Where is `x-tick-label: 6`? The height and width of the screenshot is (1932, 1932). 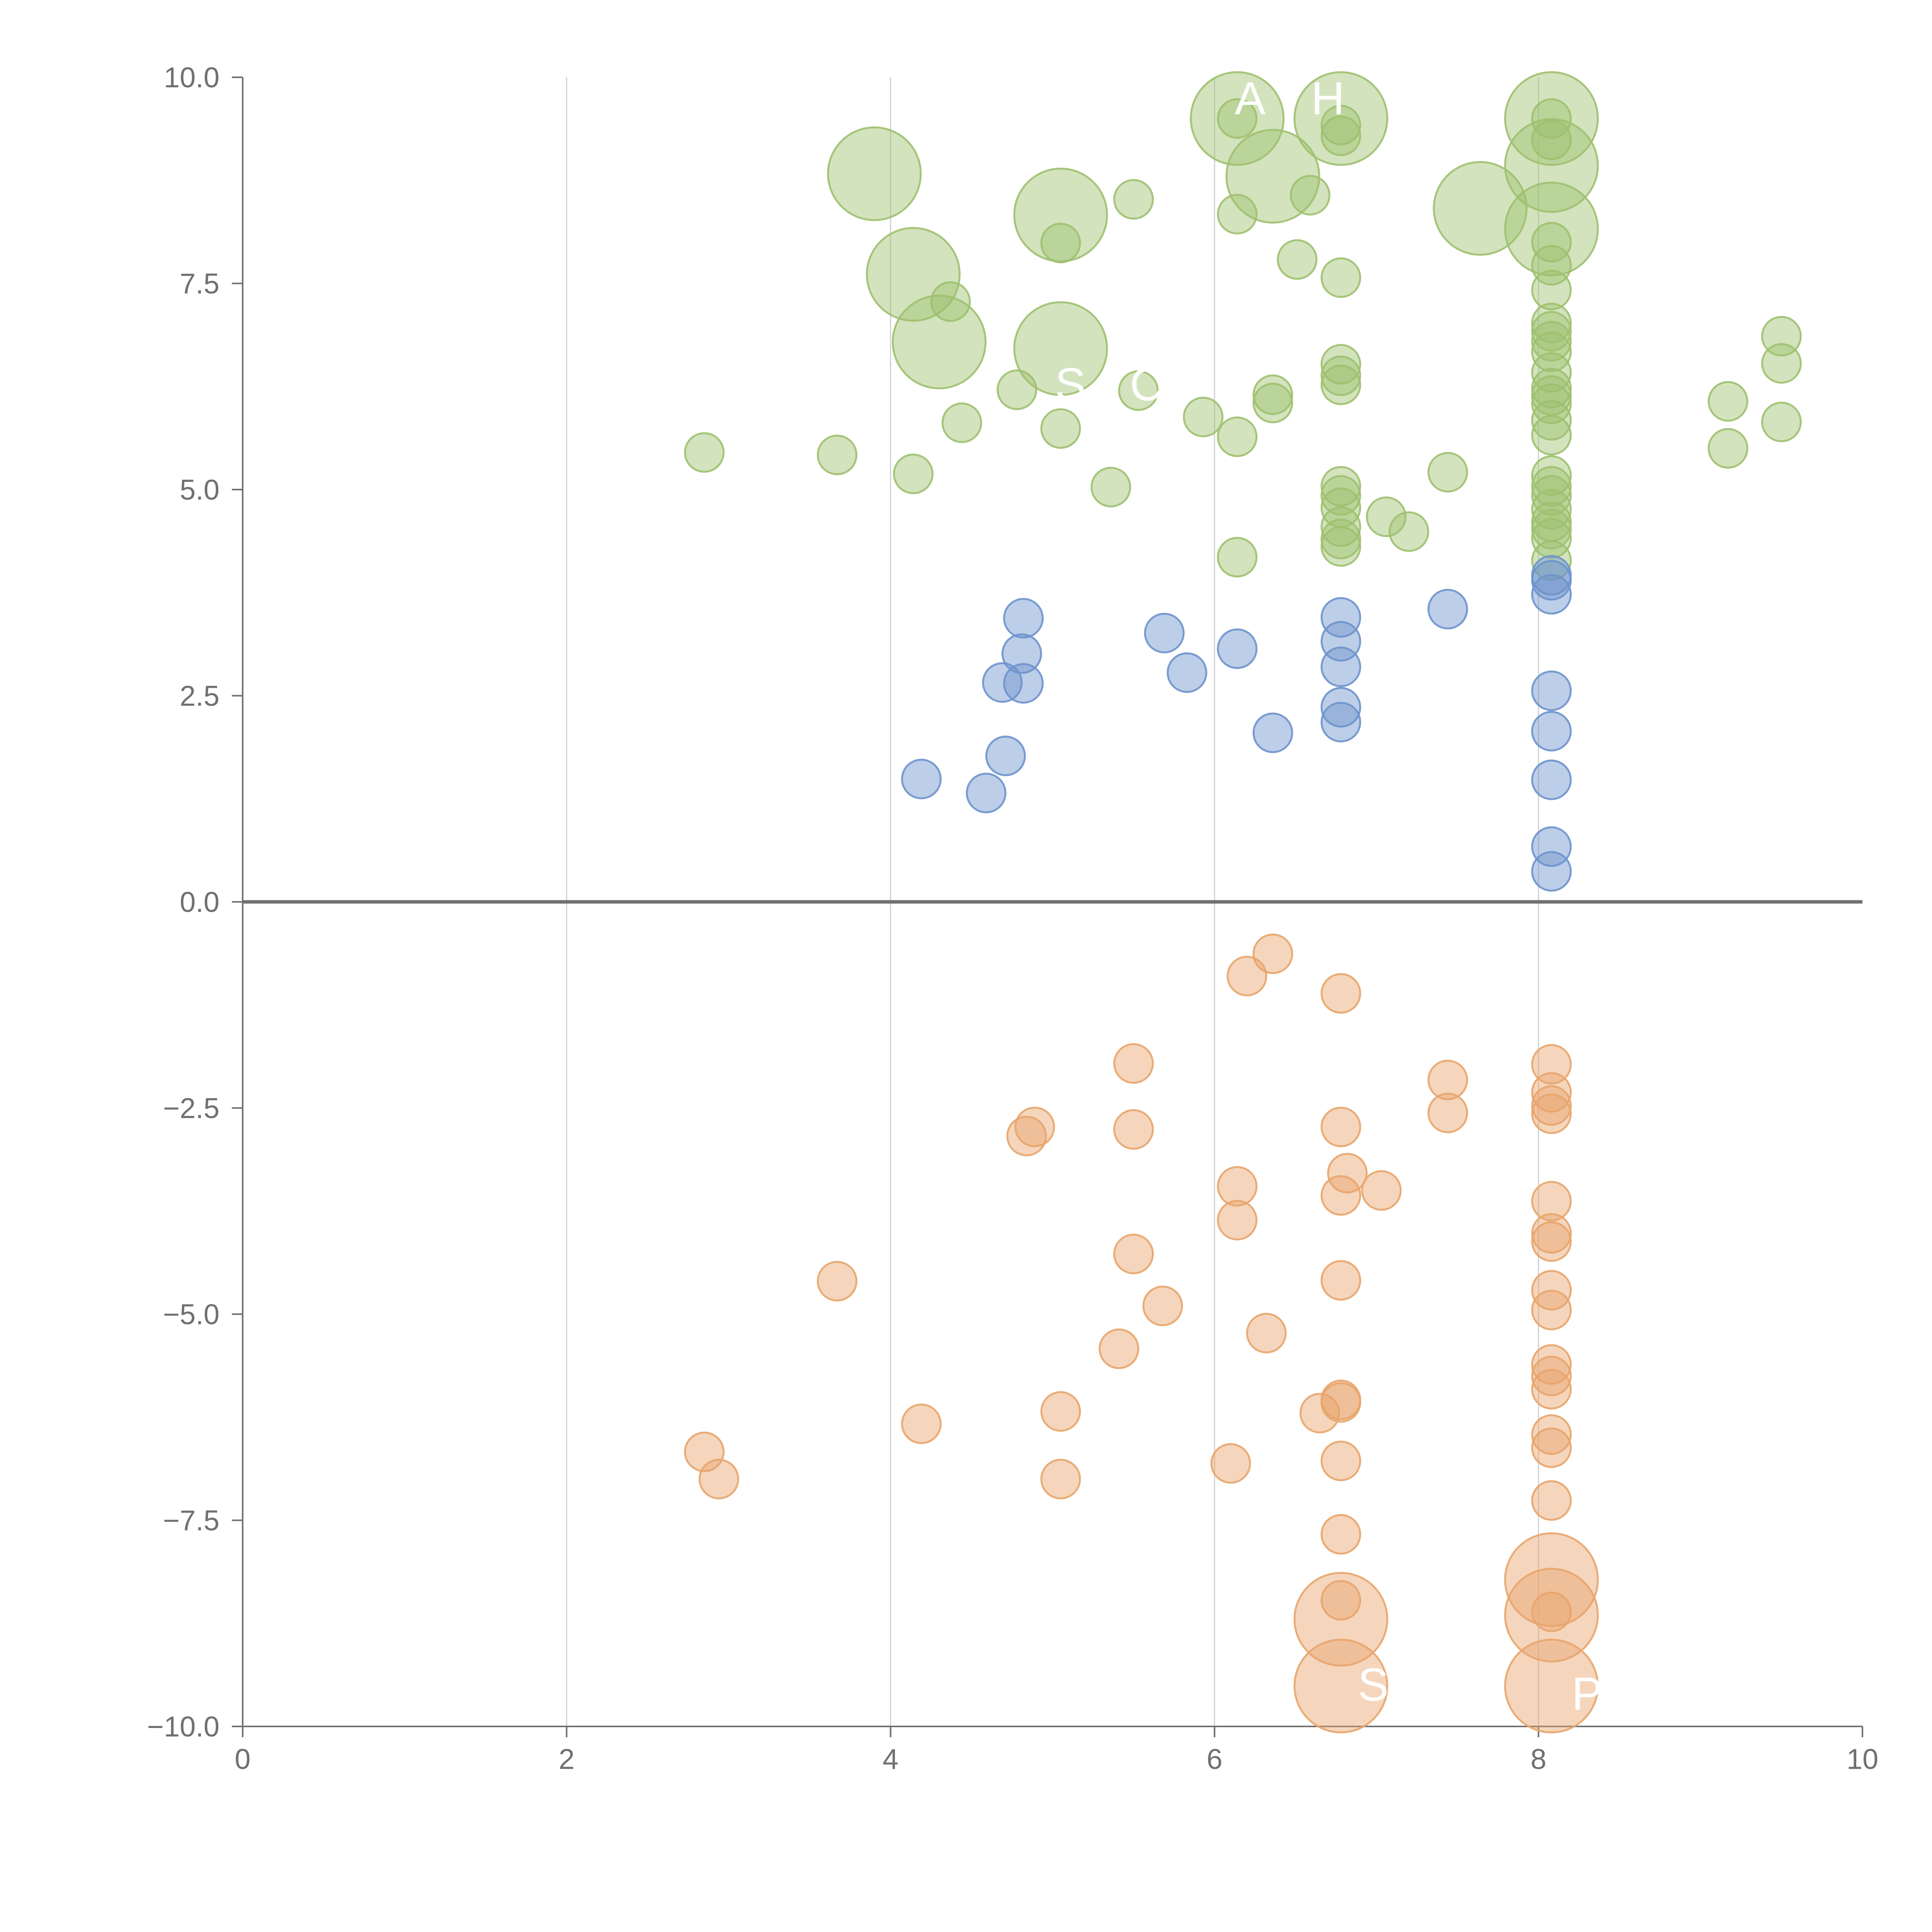
x-tick-label: 6 is located at coordinates (1215, 1759).